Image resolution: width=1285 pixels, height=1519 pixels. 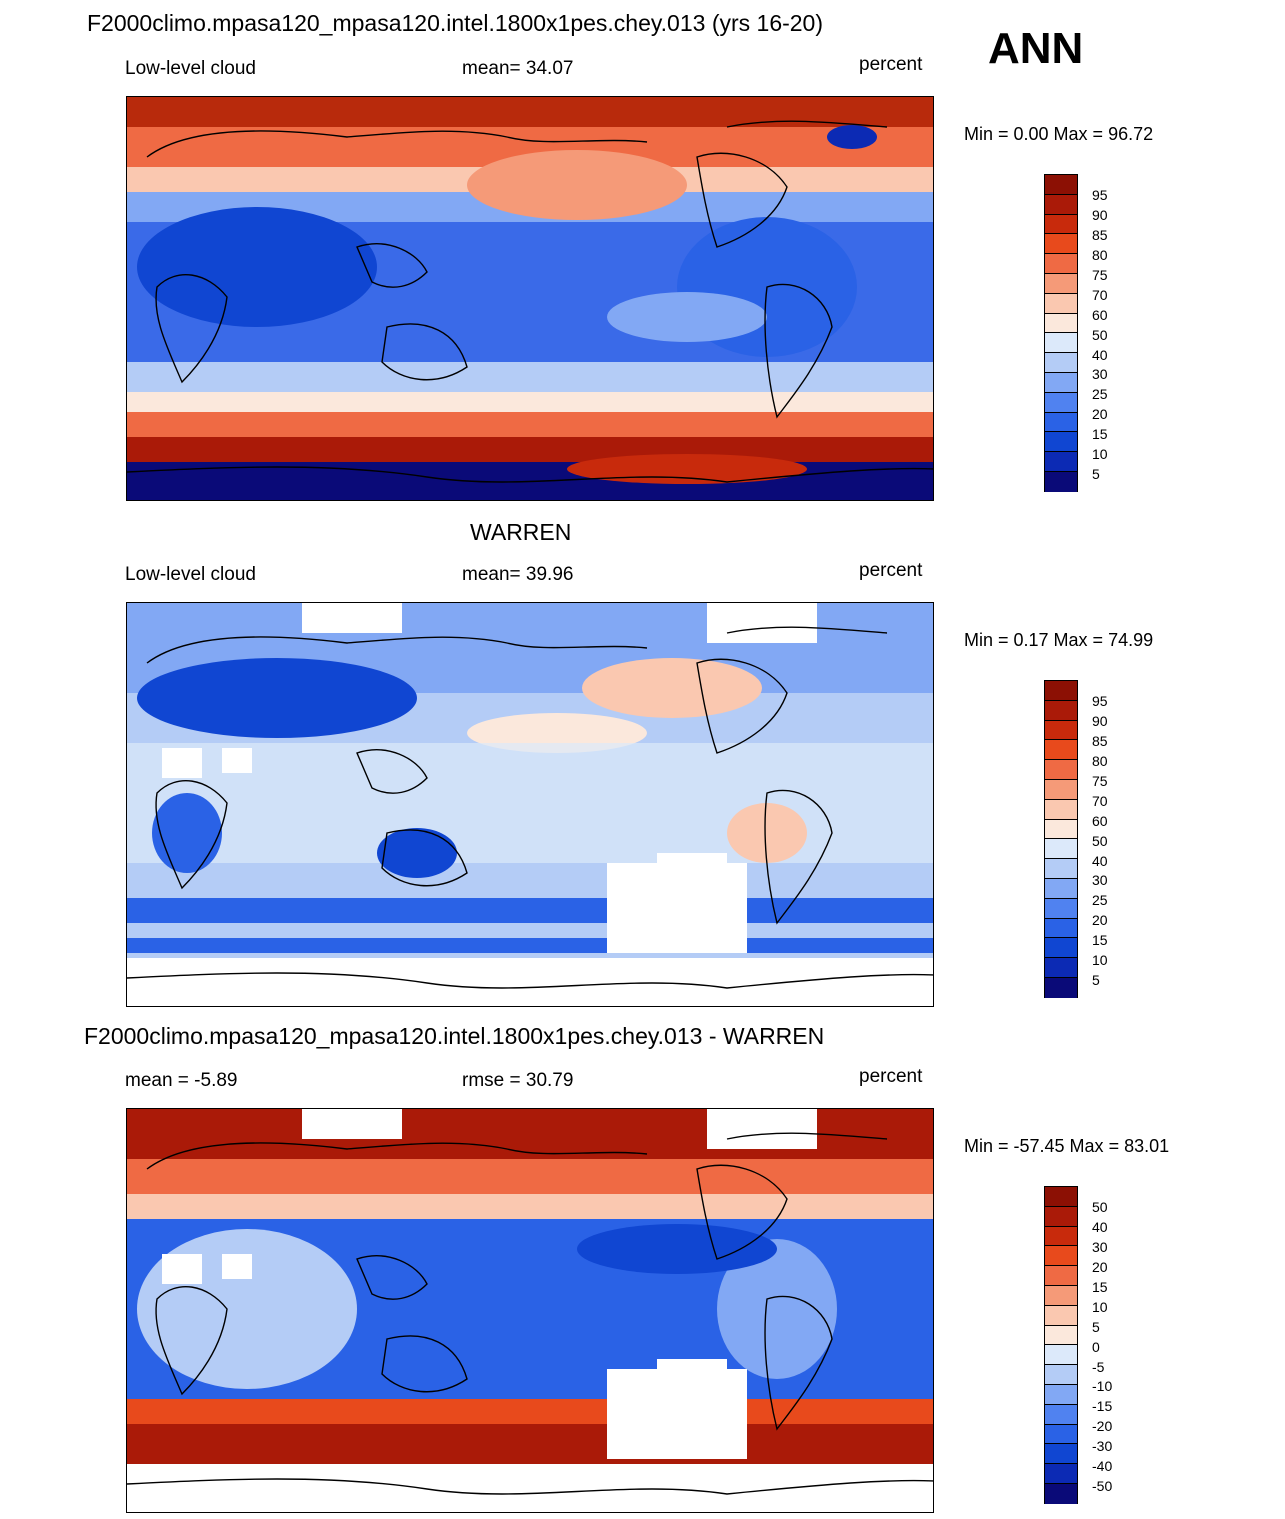 What do you see at coordinates (518, 68) in the screenshot?
I see `panel1-mean: mean= 34.07` at bounding box center [518, 68].